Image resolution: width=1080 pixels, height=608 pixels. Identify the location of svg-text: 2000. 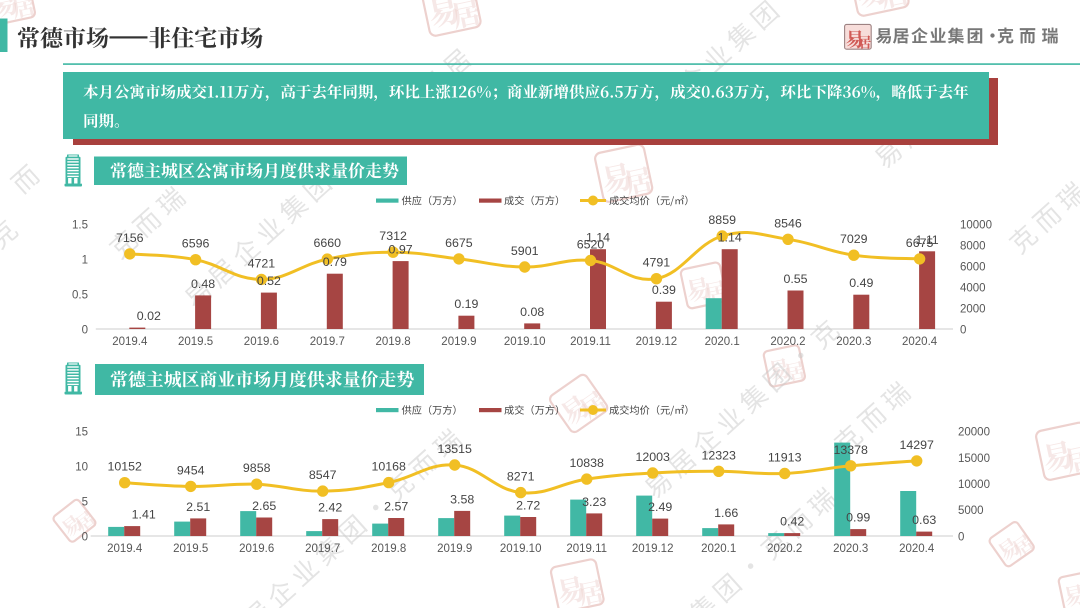
(973, 310).